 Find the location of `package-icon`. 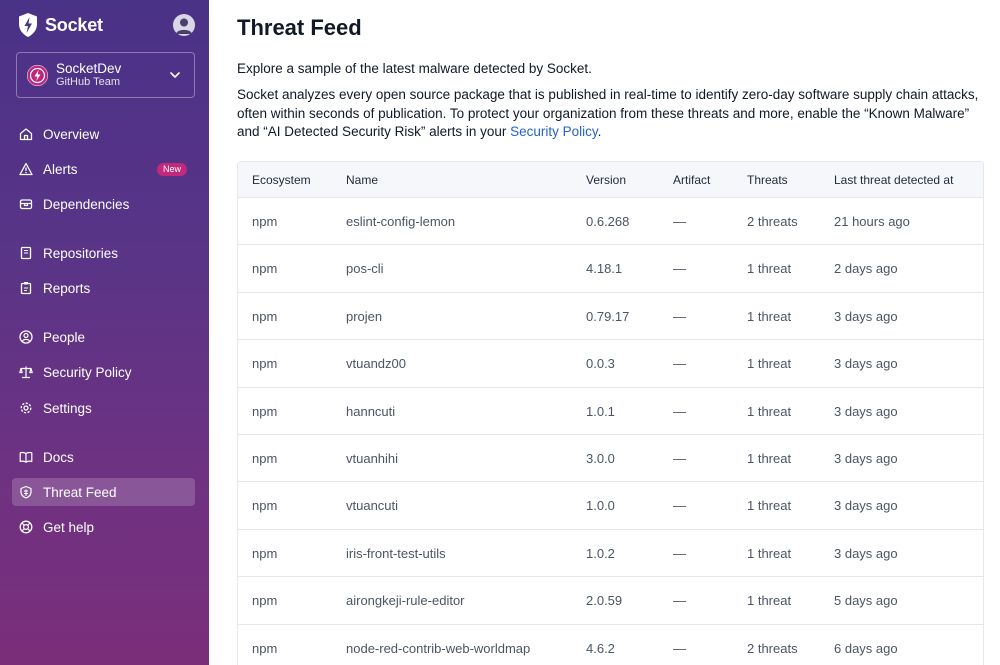

package-icon is located at coordinates (26, 204).